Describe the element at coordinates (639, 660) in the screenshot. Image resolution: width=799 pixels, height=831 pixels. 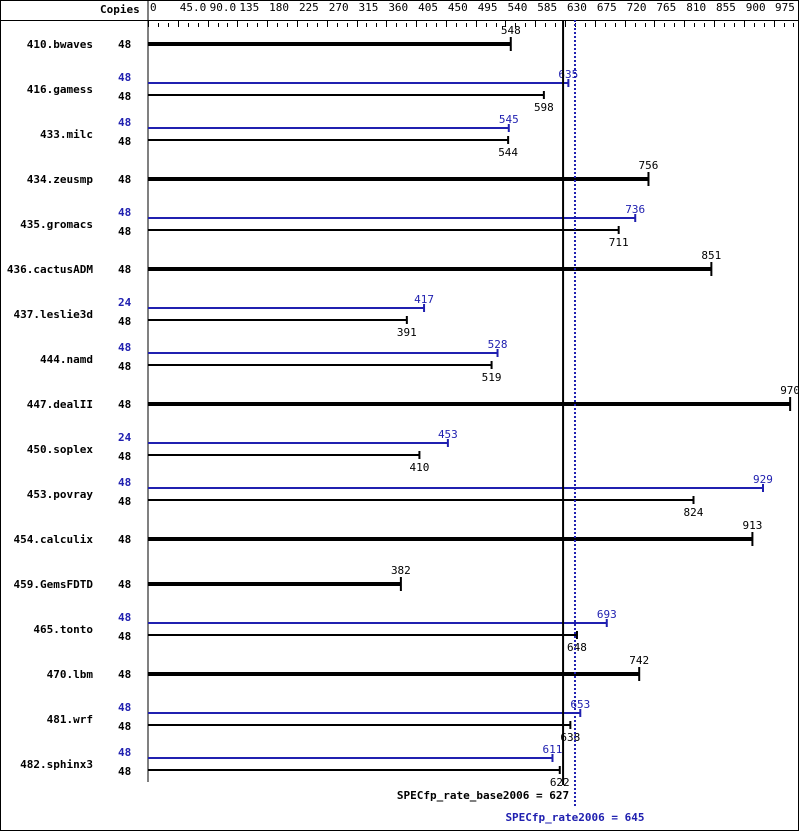
I see `base-value-label: 742` at that location.